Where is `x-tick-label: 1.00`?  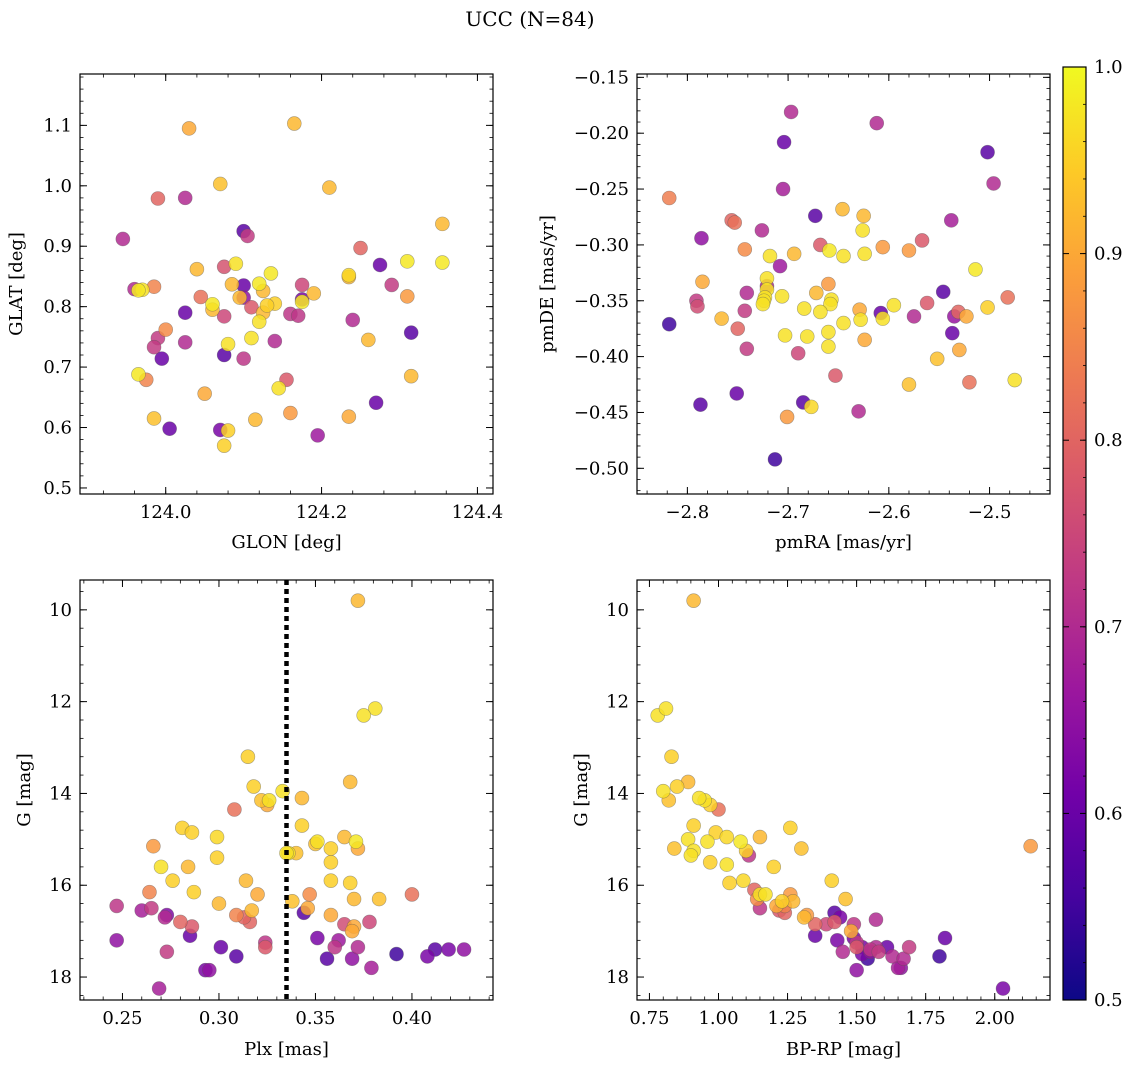 x-tick-label: 1.00 is located at coordinates (718, 1018).